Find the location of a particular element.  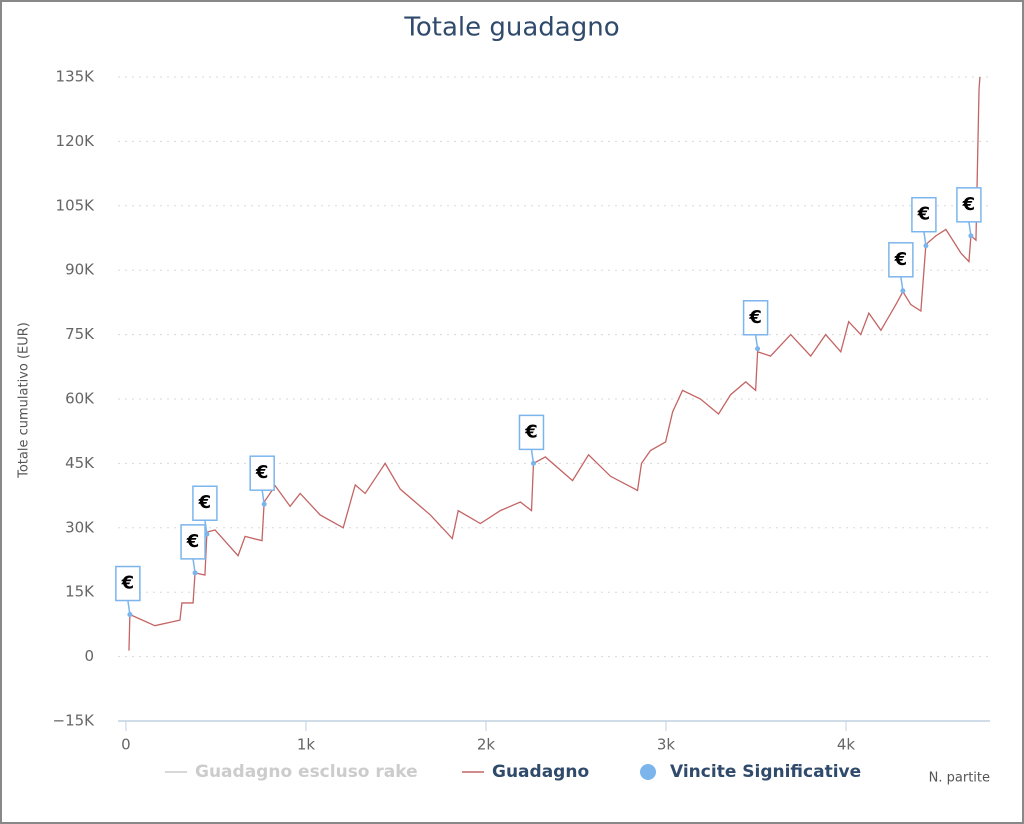

y-tick-label: 60K is located at coordinates (80, 399).